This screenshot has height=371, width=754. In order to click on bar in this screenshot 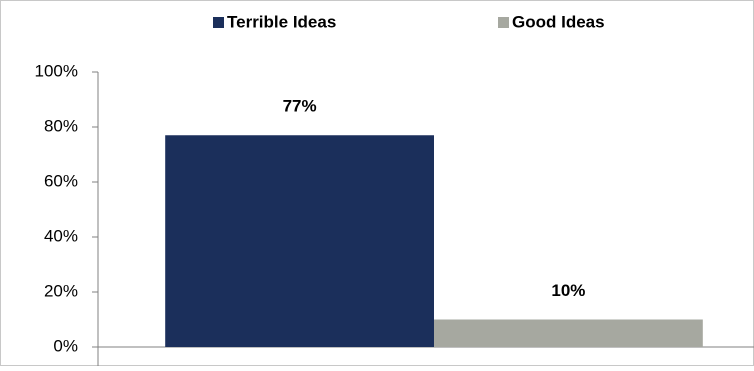, I will do `click(568, 333)`.